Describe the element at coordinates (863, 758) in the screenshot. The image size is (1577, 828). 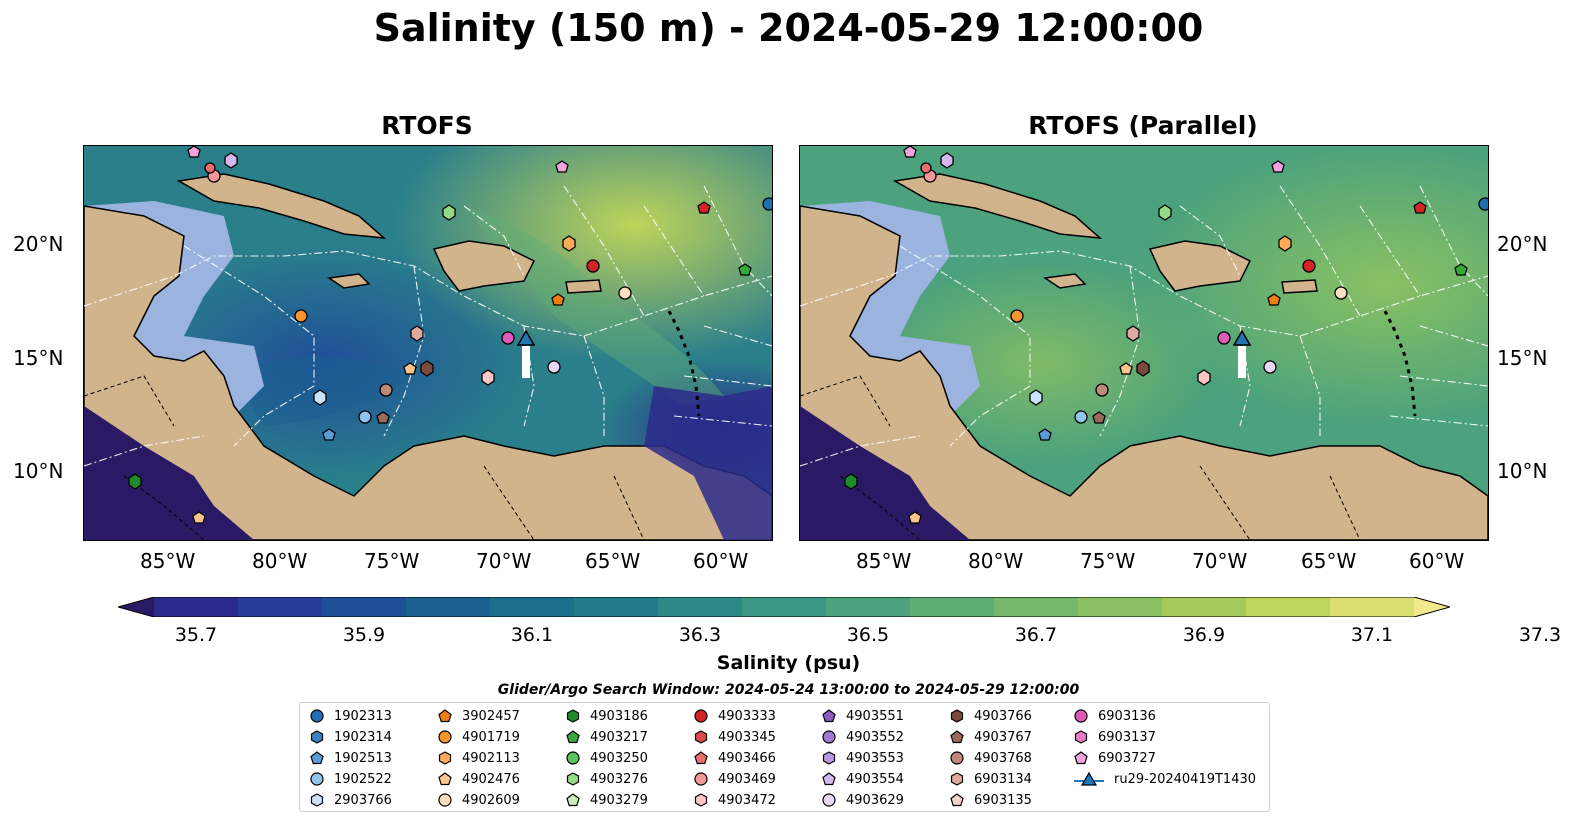
I see `legend-item: 4903553` at that location.